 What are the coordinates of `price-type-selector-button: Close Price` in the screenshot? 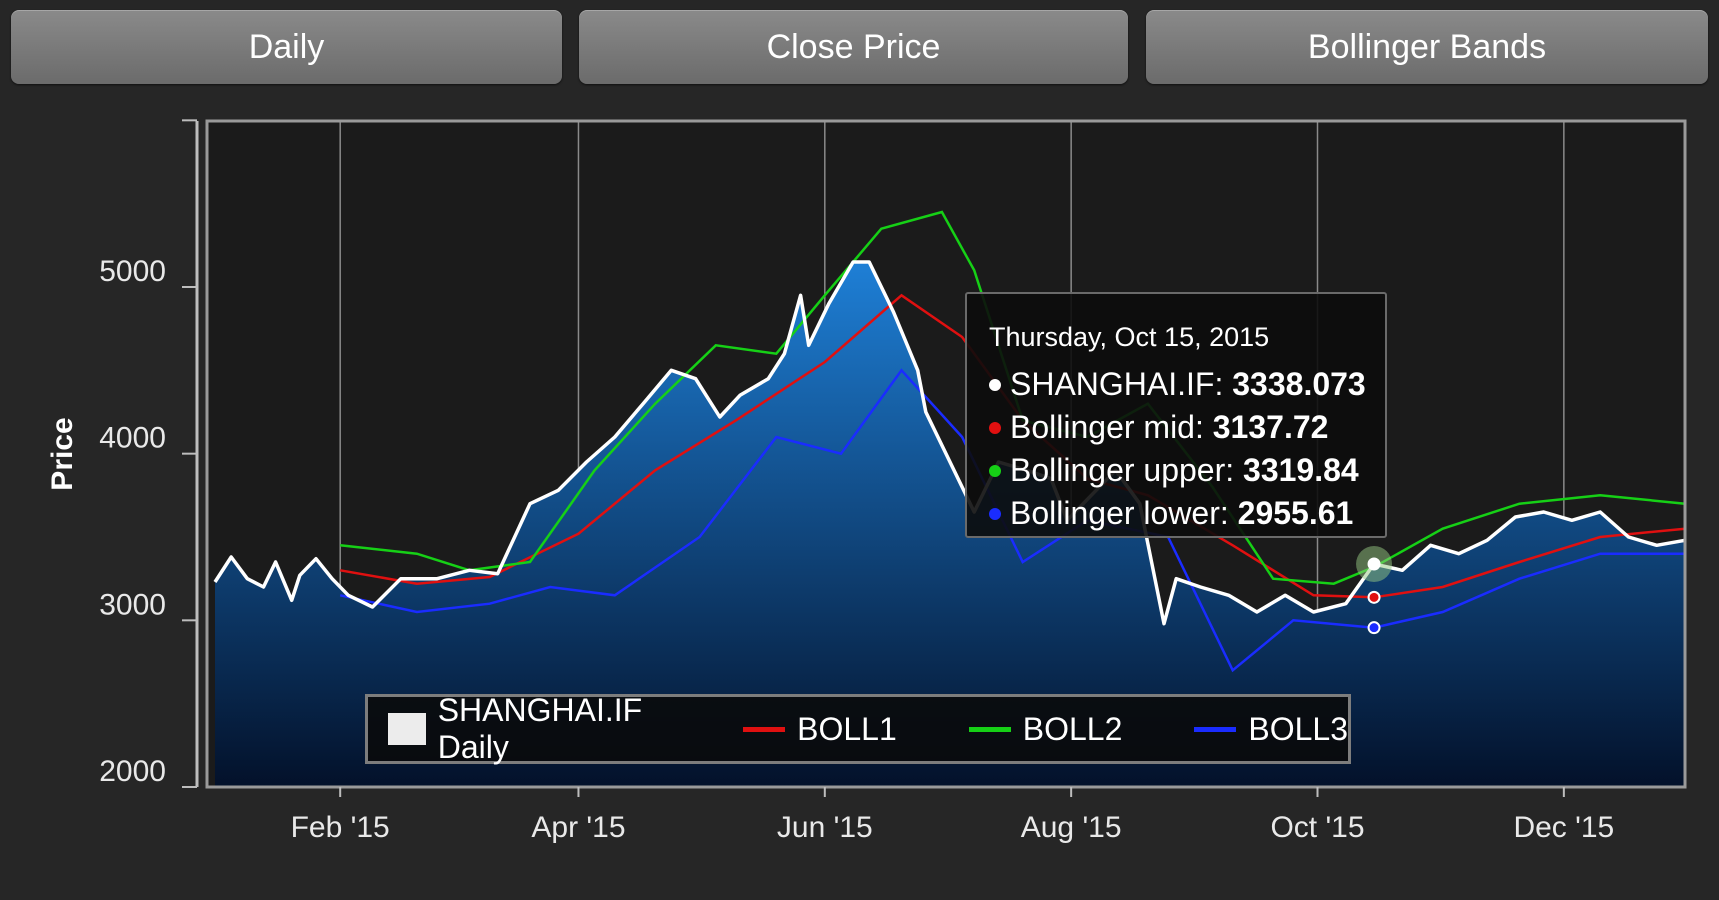 It's located at (853, 47).